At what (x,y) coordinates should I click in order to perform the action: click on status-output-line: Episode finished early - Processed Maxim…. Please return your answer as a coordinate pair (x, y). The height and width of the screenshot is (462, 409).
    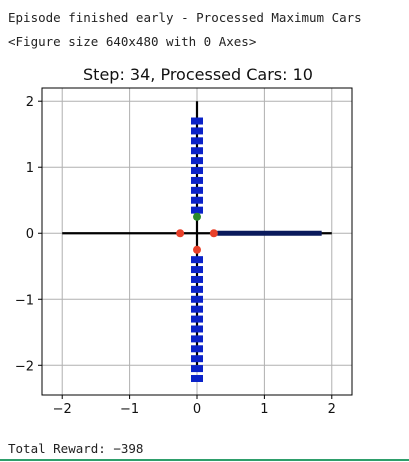
    Looking at the image, I should click on (185, 17).